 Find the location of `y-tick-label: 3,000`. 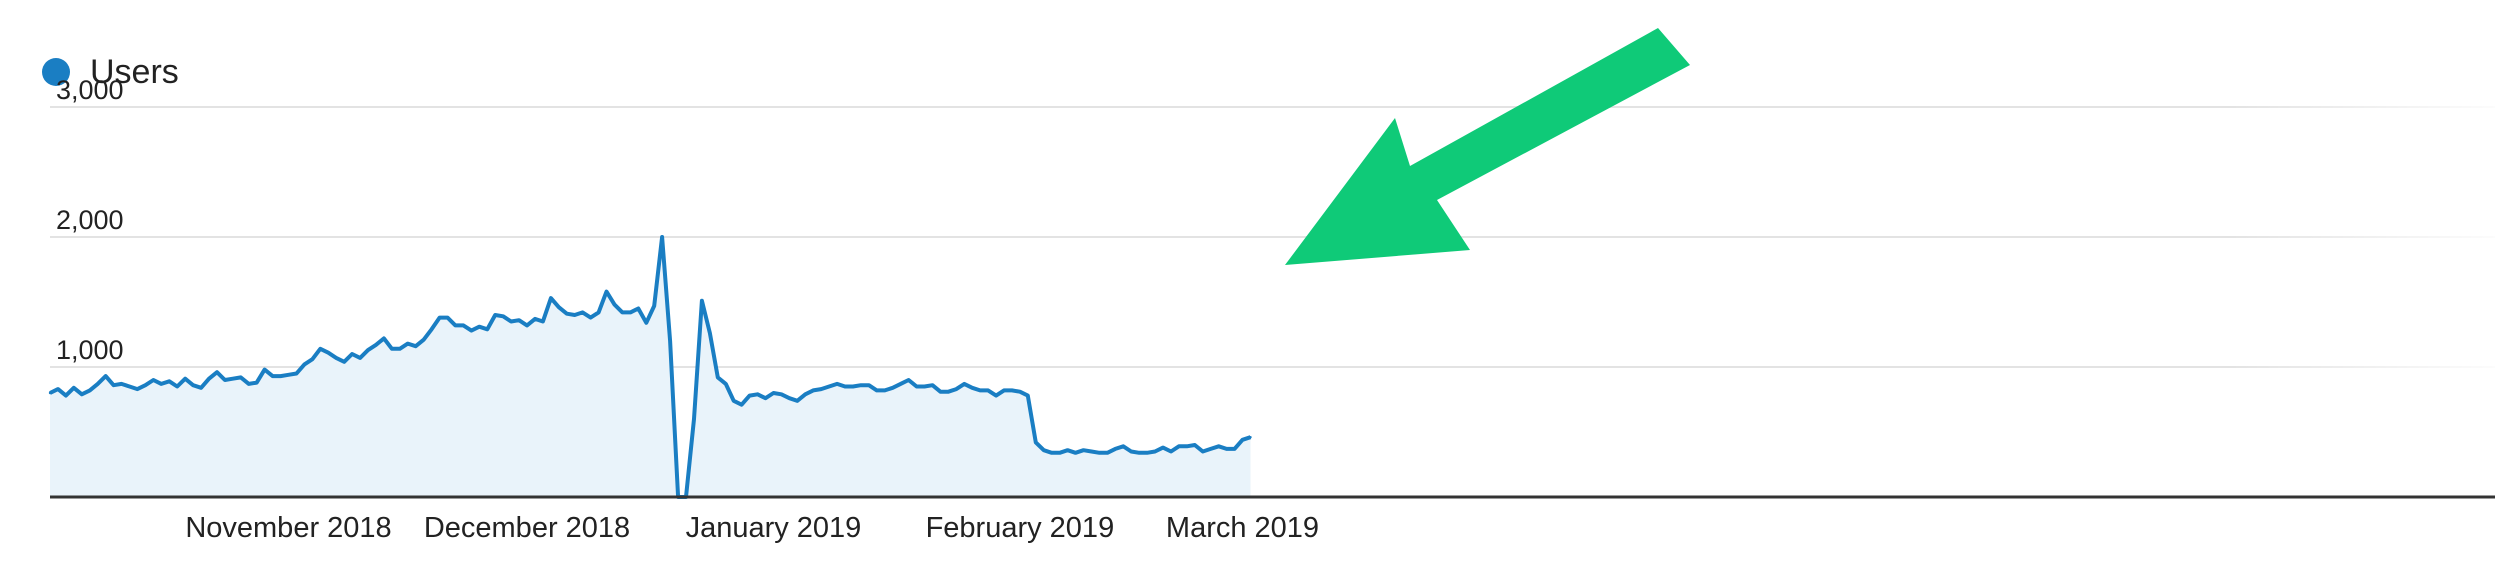

y-tick-label: 3,000 is located at coordinates (90, 90).